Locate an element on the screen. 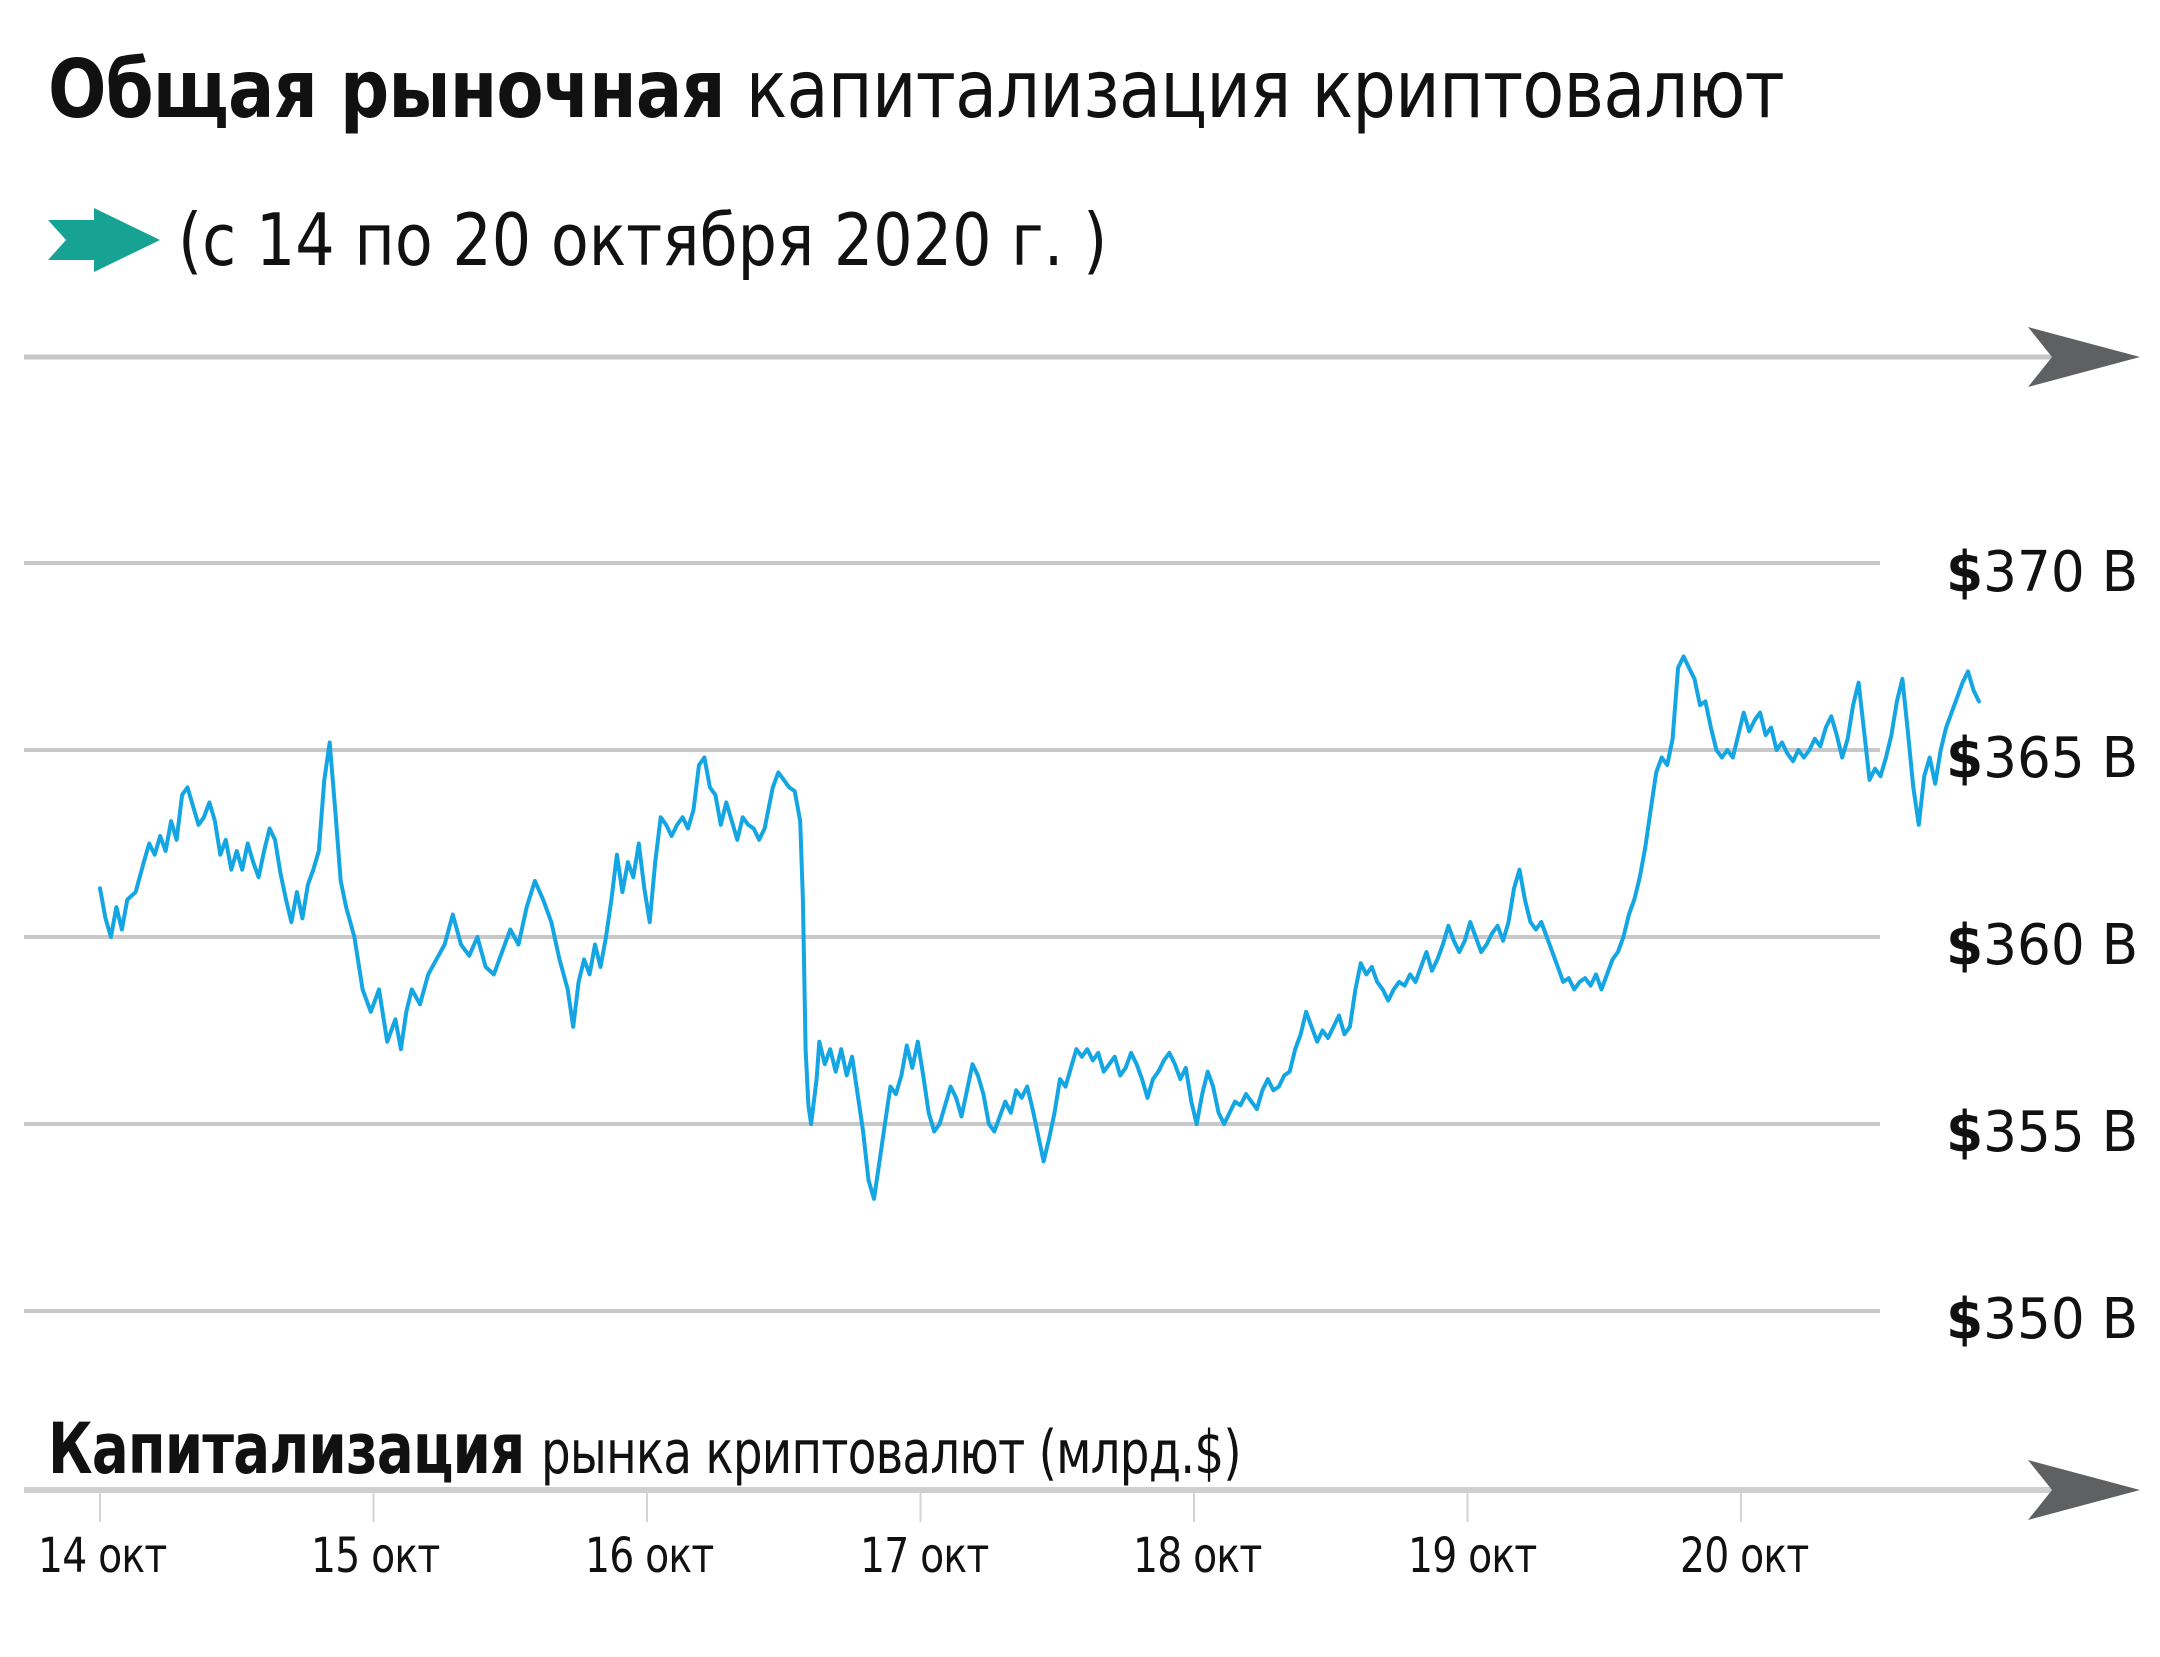 The image size is (2160, 1657). chart-subtitle-date-range: (с 14 по 20 октября 2020 г. ) is located at coordinates (643, 240).